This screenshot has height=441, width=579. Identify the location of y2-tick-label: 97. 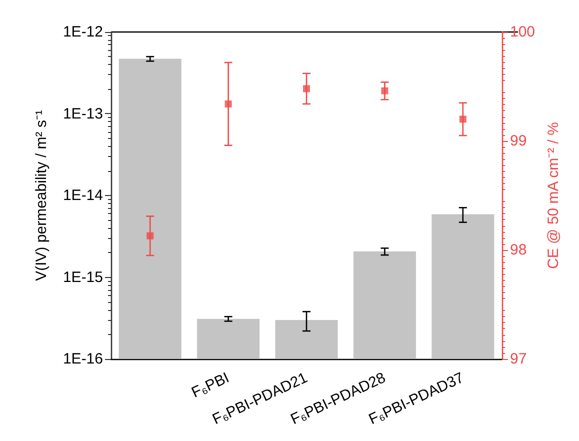
(518, 359).